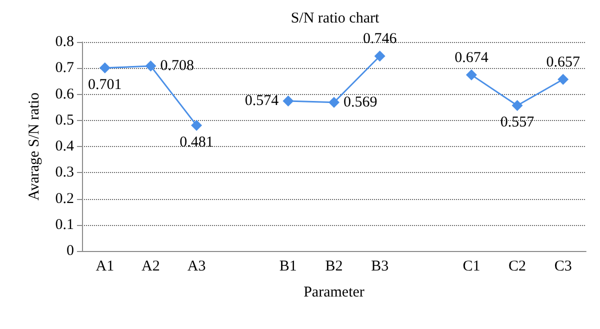 Image resolution: width=600 pixels, height=329 pixels. Describe the element at coordinates (471, 266) in the screenshot. I see `x-tick-label: C1` at that location.